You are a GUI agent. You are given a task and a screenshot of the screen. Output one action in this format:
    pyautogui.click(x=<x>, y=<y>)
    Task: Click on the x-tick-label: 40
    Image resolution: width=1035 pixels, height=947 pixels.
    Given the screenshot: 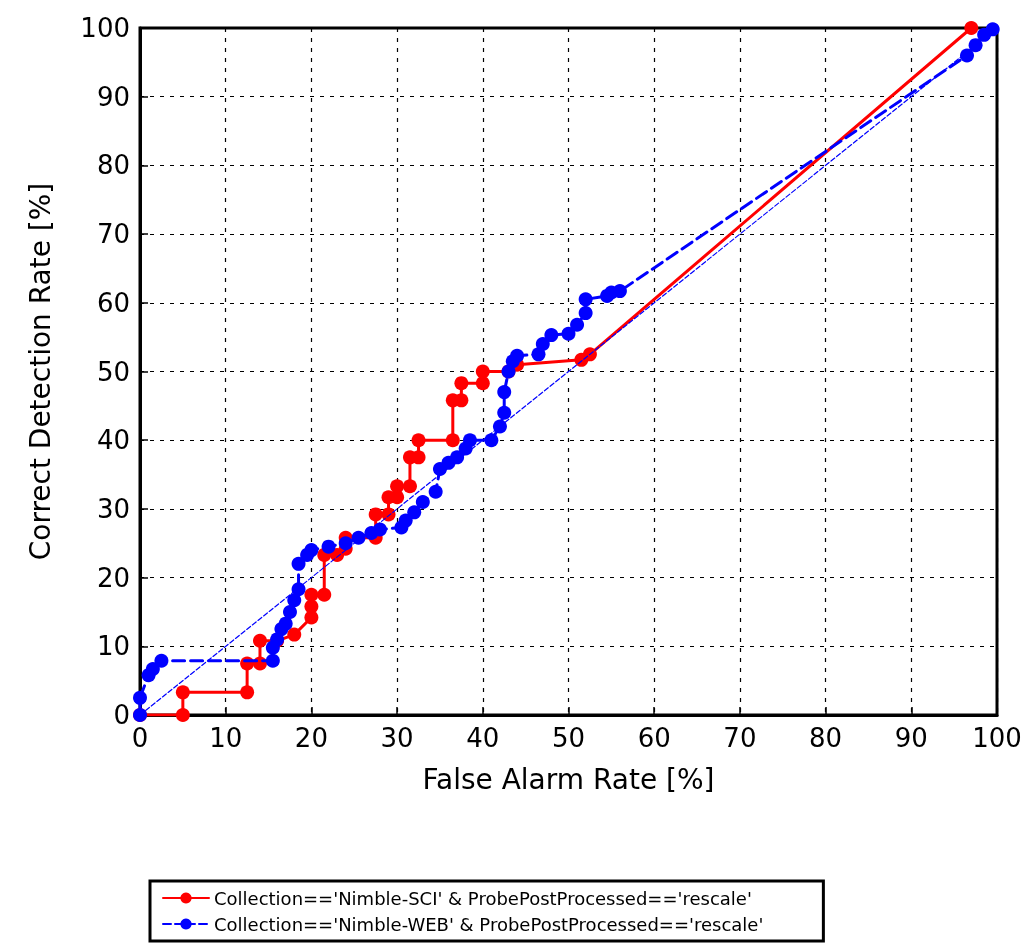 What is the action you would take?
    pyautogui.click(x=483, y=738)
    